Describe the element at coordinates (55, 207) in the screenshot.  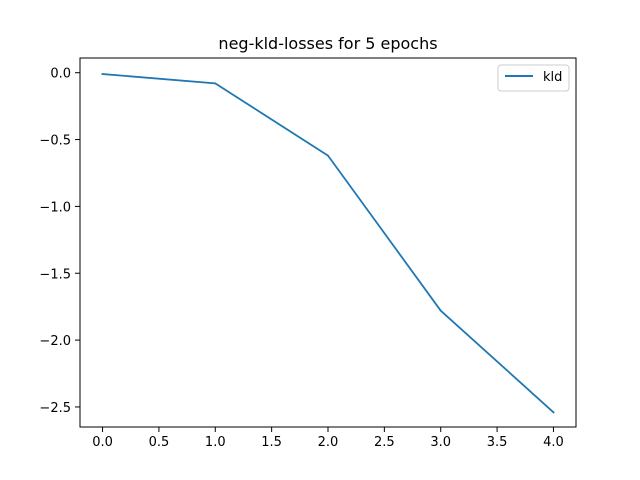
I see `y-tick-label: −1.0` at that location.